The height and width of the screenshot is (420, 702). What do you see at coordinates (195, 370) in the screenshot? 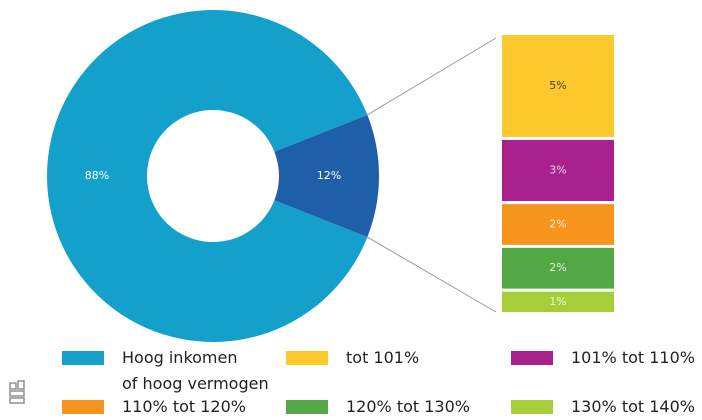
I see `legend-label: Hoog inkomen of hoog vermogen` at bounding box center [195, 370].